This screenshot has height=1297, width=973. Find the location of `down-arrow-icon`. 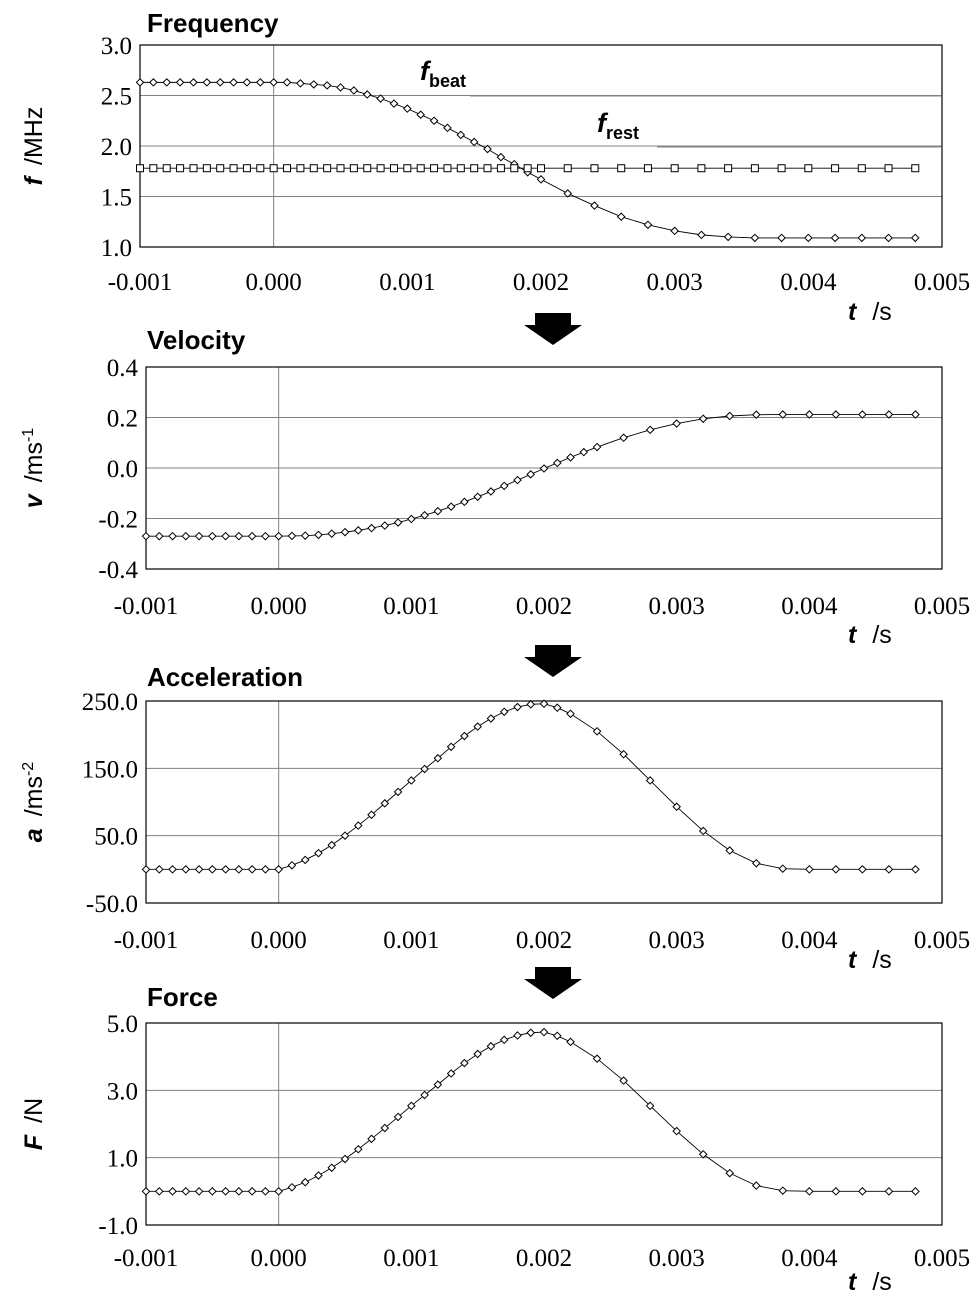

down-arrow-icon is located at coordinates (553, 661).